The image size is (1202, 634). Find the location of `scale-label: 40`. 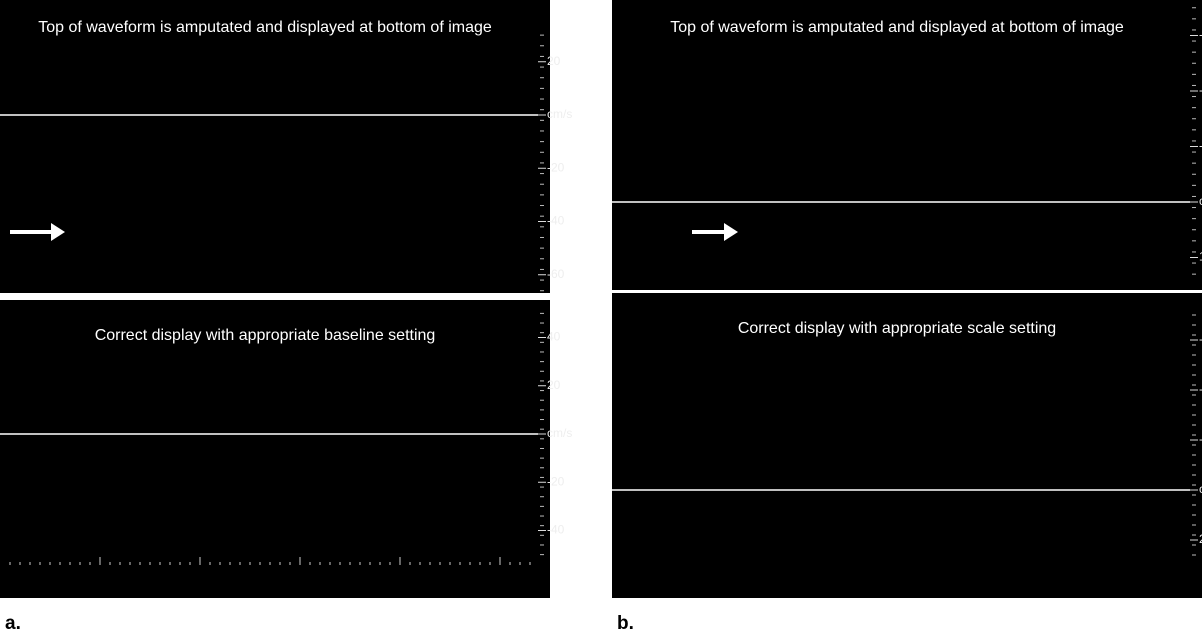

scale-label: 40 is located at coordinates (554, 337).